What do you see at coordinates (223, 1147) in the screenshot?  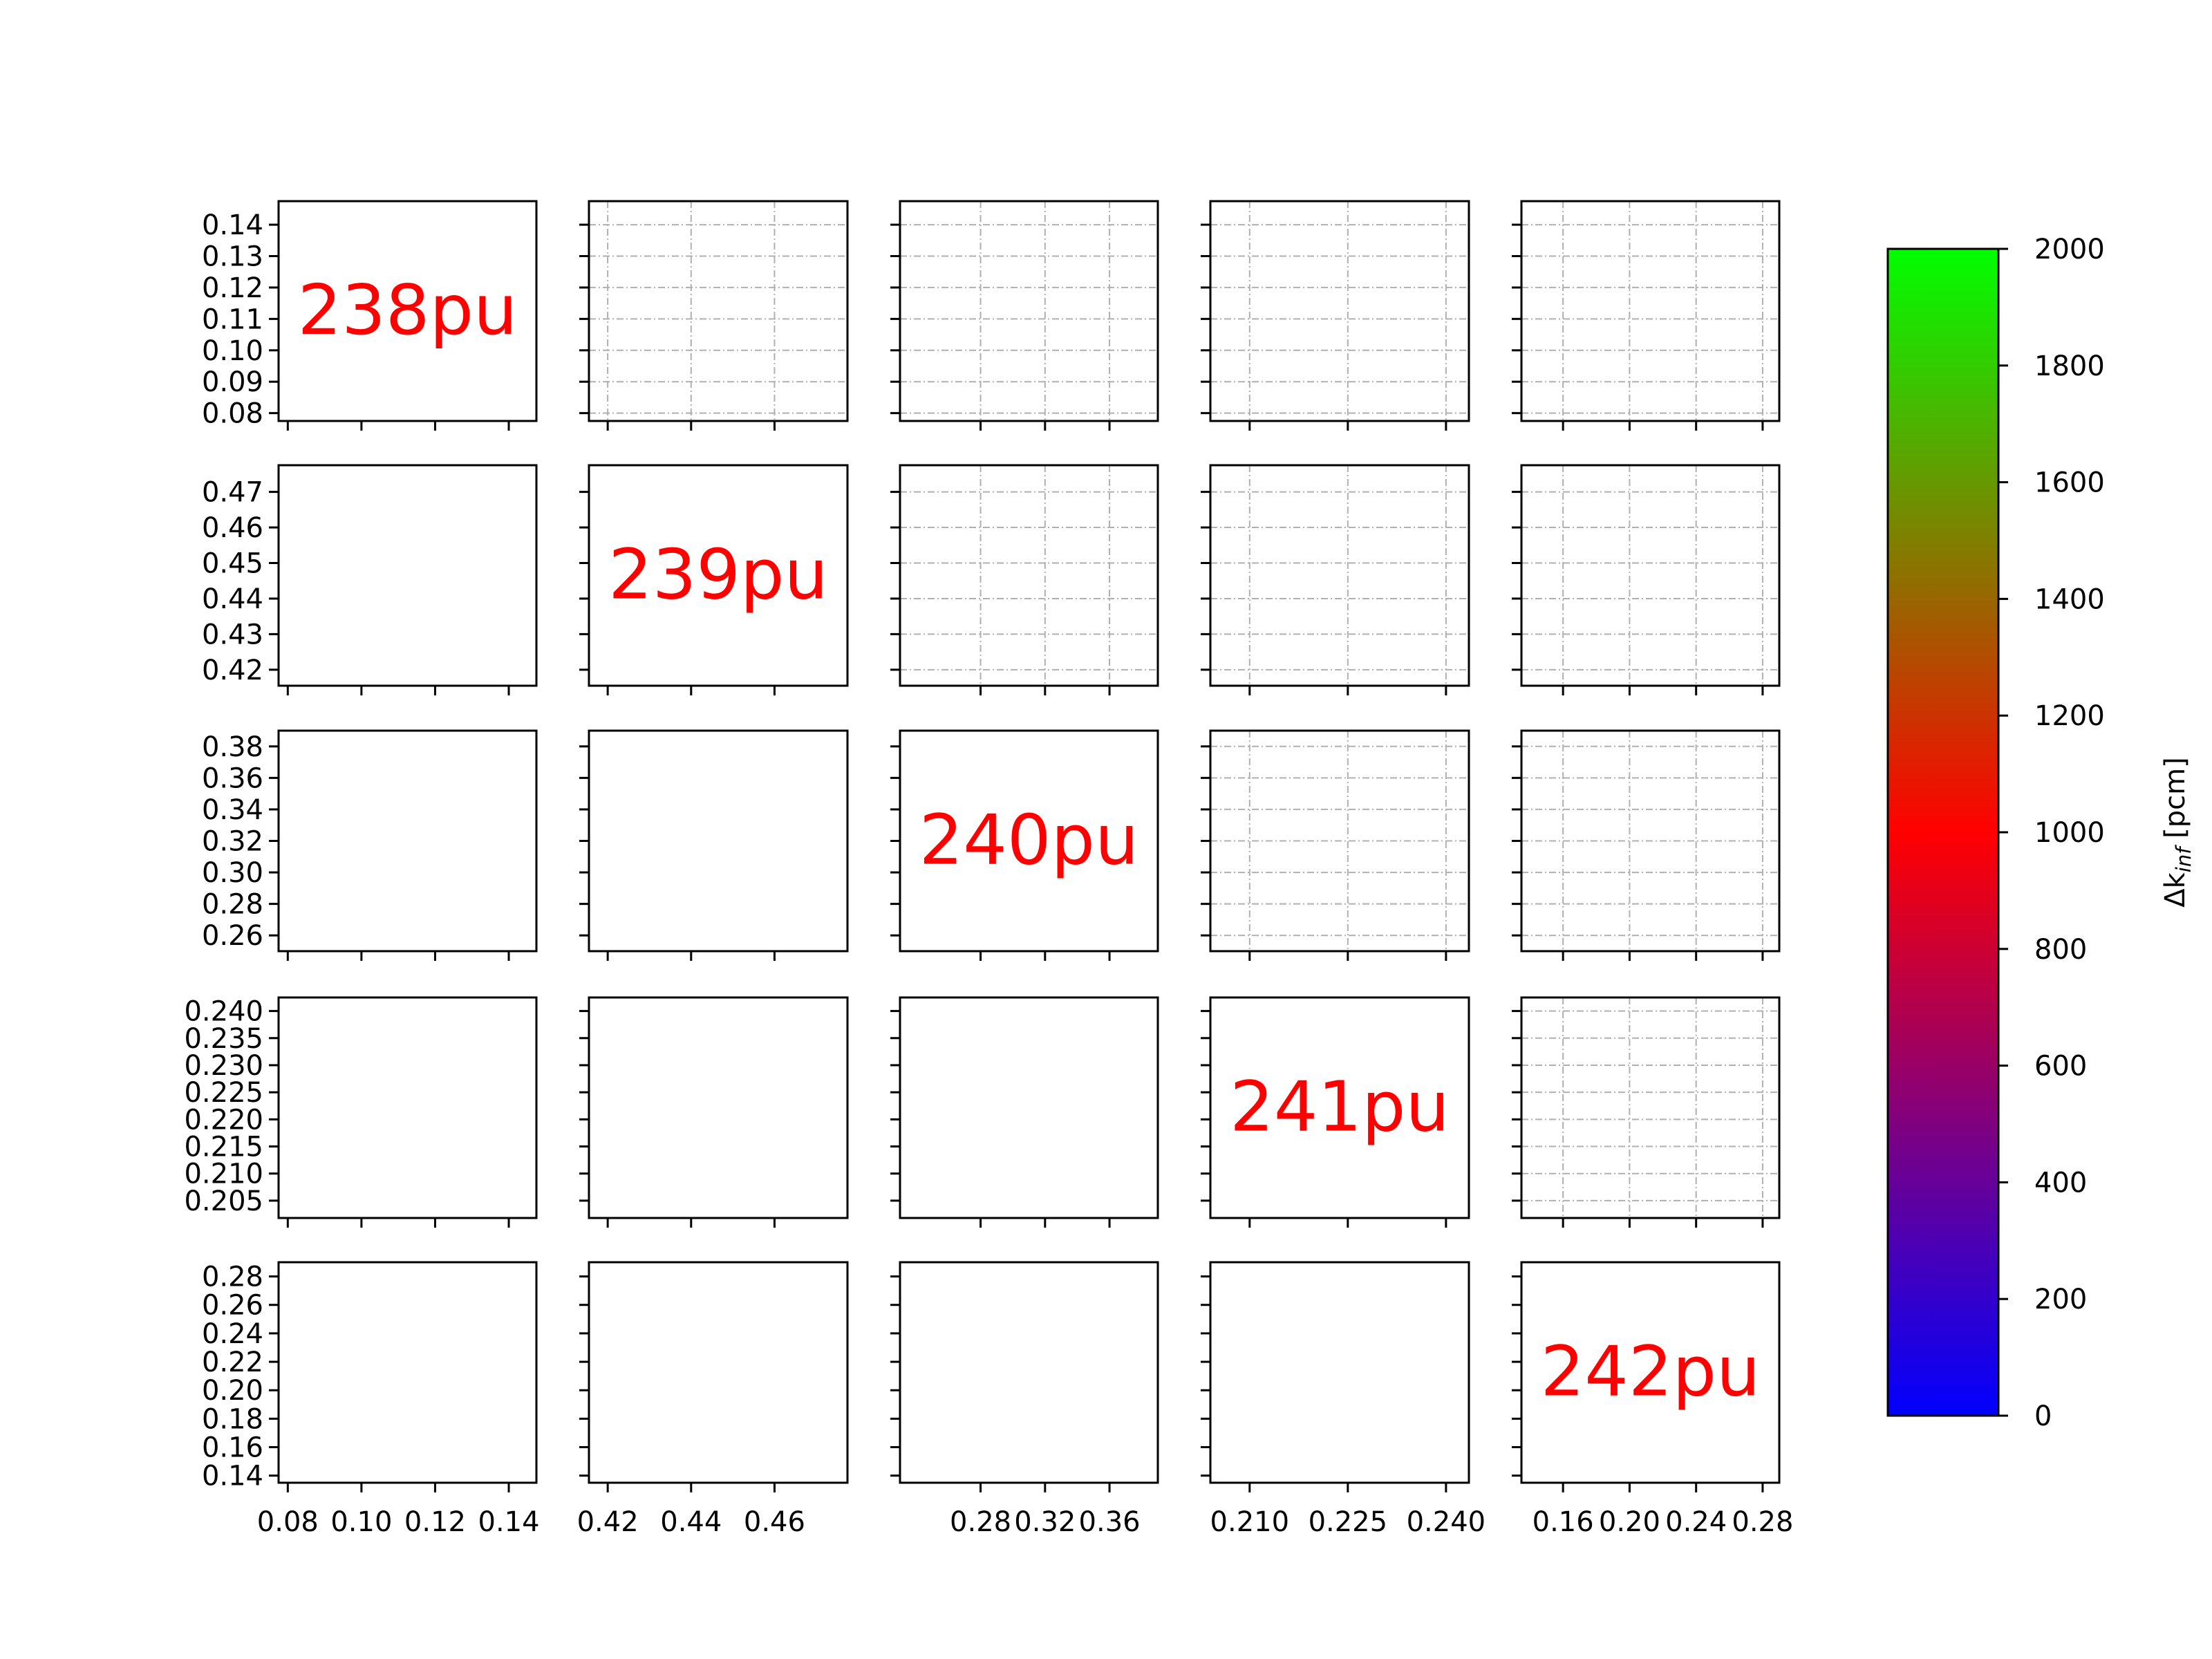 I see `y-tick-label: 0.215` at bounding box center [223, 1147].